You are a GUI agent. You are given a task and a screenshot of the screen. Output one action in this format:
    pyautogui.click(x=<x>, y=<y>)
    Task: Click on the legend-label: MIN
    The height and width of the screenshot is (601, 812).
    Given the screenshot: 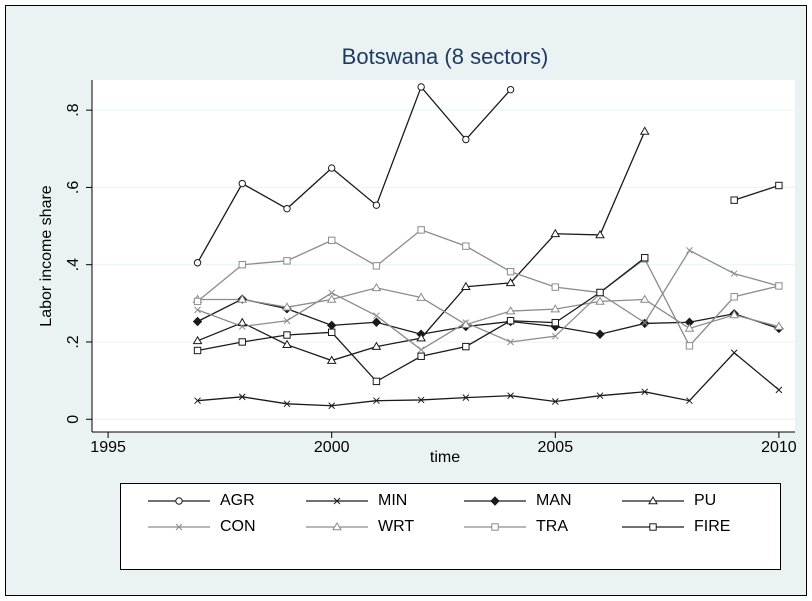 What is the action you would take?
    pyautogui.click(x=392, y=500)
    